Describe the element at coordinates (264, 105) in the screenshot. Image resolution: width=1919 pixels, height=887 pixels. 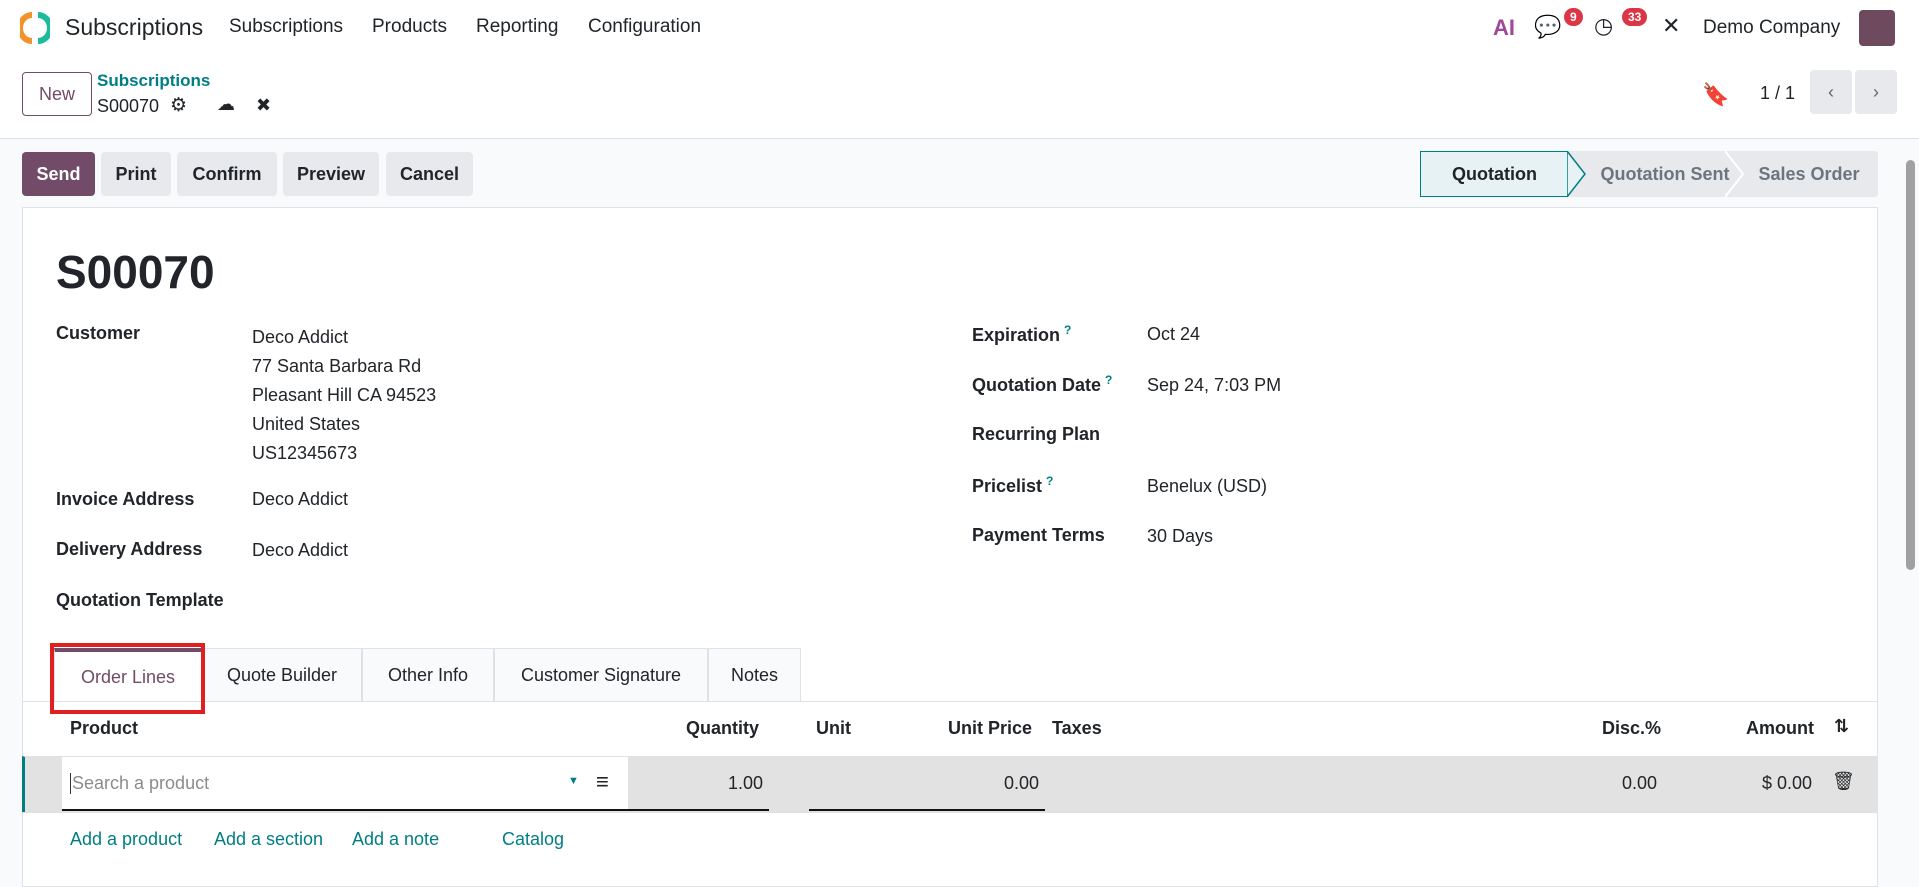
I see `discard-icon: ✖` at that location.